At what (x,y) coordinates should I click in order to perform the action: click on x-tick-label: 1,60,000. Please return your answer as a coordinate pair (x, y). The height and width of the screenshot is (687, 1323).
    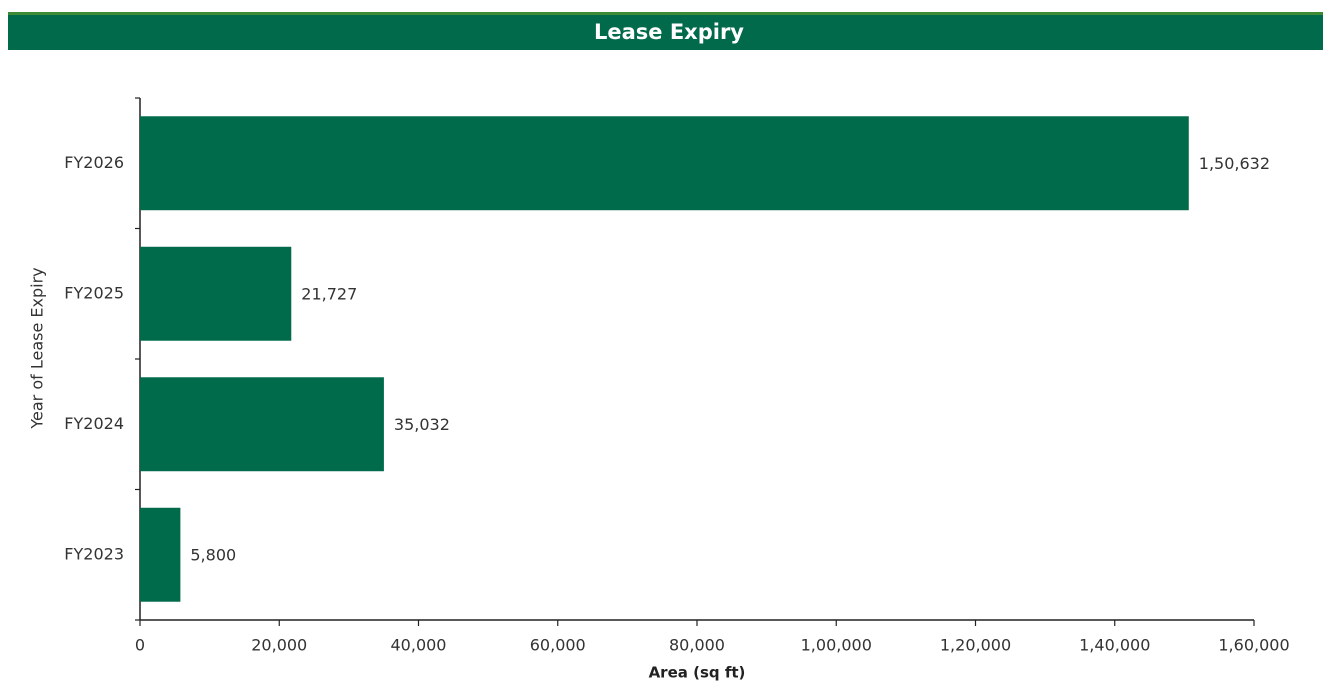
    Looking at the image, I should click on (1253, 645).